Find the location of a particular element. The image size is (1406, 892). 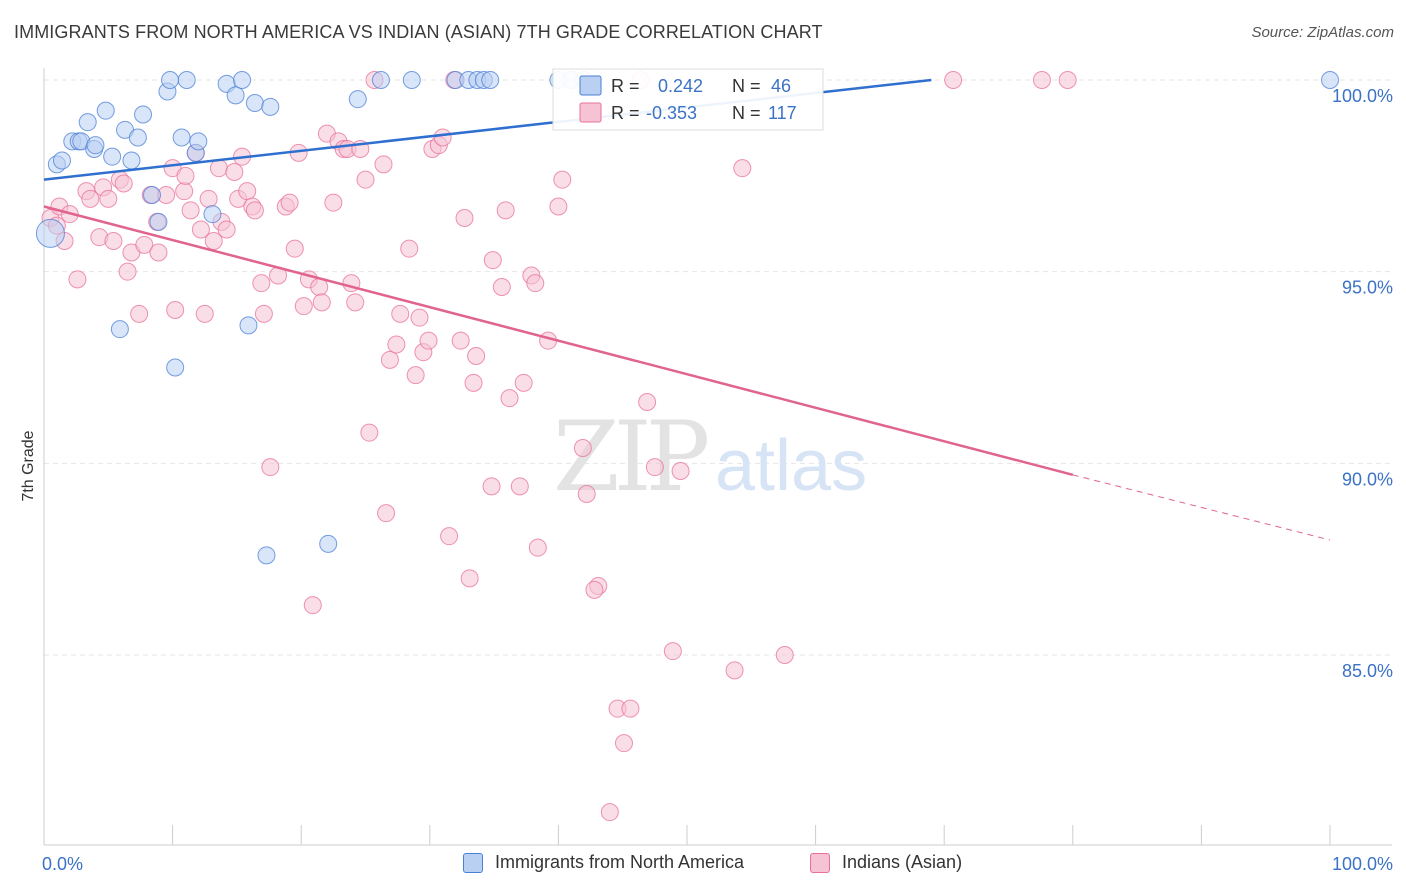

legend-swatch-blue is located at coordinates (590, 85).